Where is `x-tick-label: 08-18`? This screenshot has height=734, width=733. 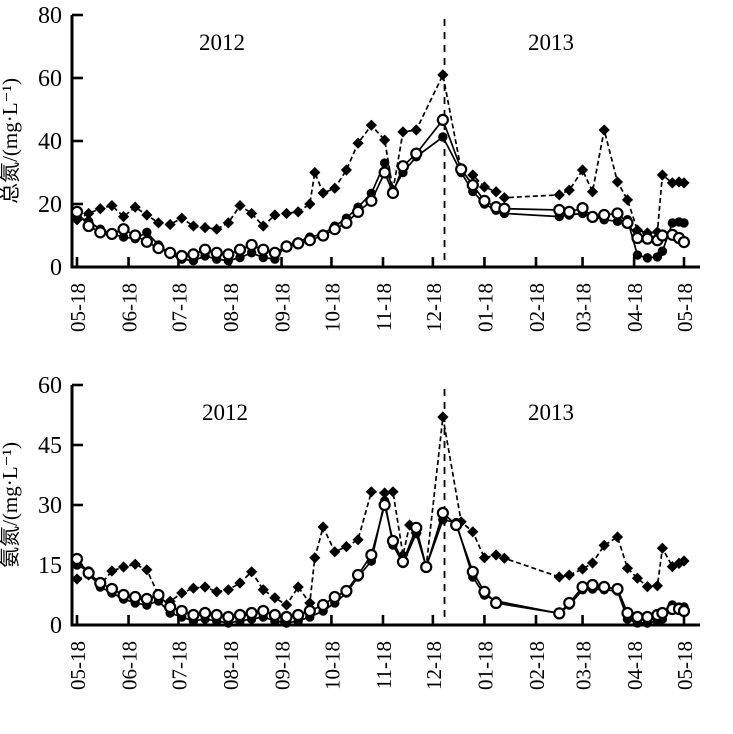 x-tick-label: 08-18 is located at coordinates (231, 307).